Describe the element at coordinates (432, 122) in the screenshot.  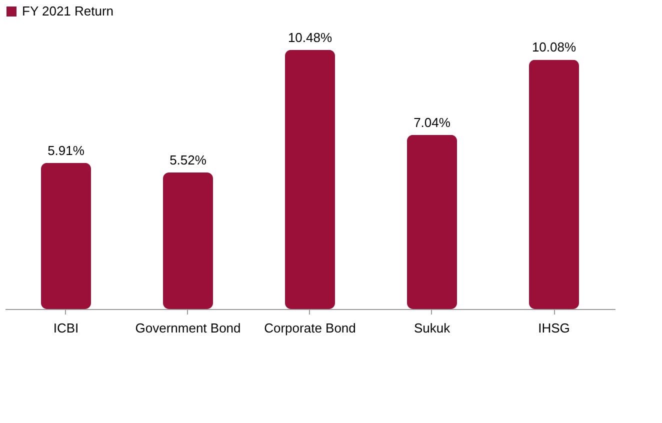
I see `data-label: 7.04%` at that location.